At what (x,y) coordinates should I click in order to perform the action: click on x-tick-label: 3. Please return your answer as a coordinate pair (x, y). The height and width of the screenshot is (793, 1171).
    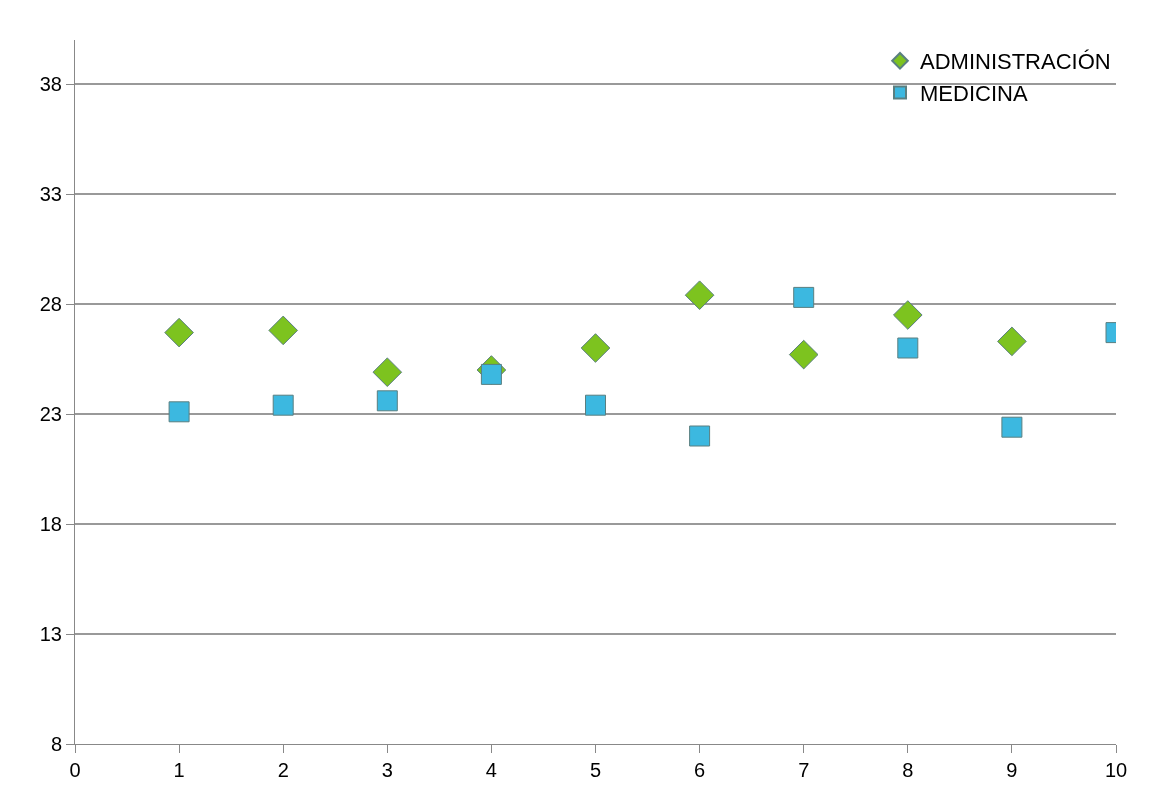
    Looking at the image, I should click on (387, 770).